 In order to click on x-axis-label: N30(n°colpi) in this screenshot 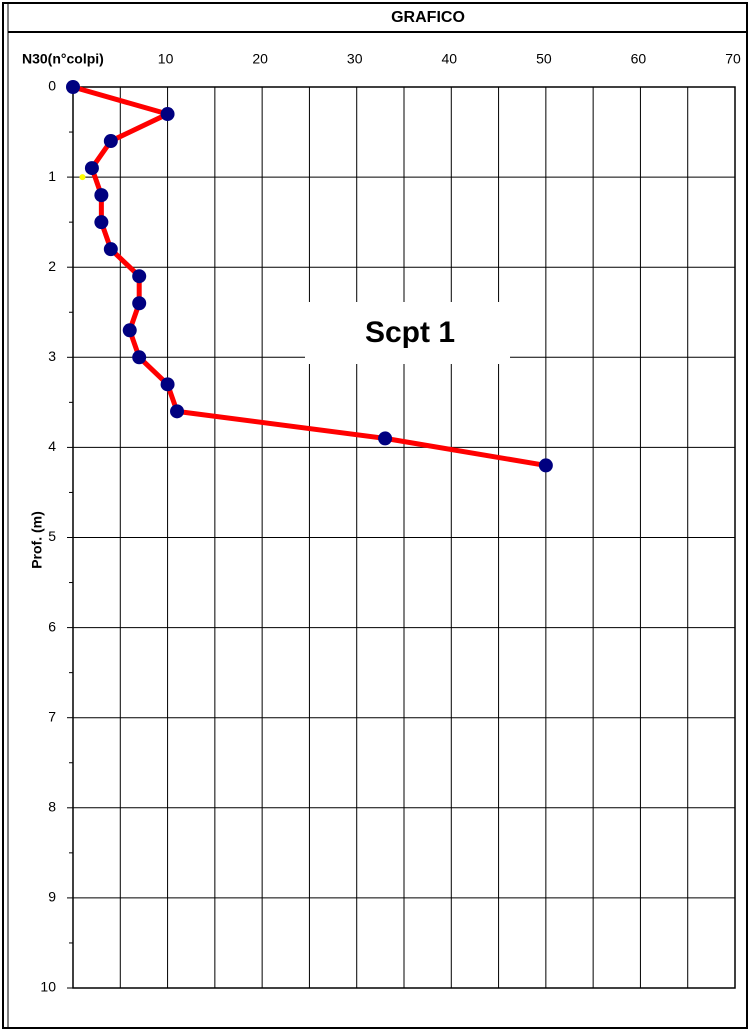, I will do `click(63, 59)`.